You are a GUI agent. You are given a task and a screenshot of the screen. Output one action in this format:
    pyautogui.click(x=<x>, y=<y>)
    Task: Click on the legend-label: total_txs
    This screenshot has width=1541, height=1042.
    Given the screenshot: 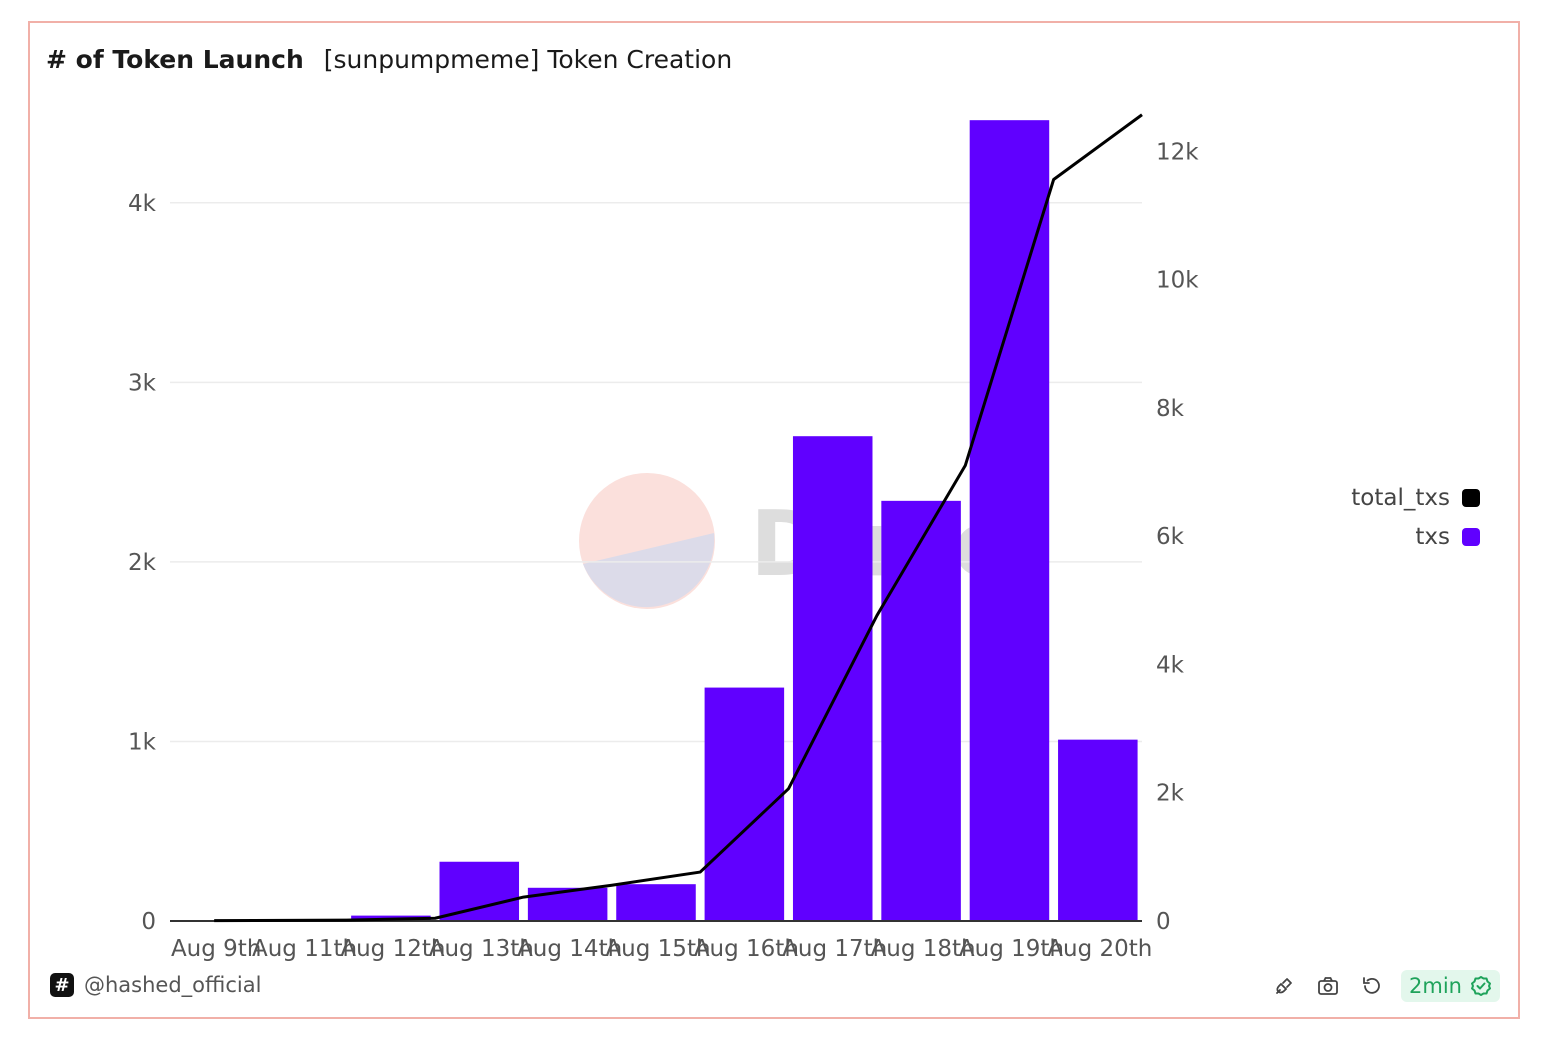 What is the action you would take?
    pyautogui.click(x=1400, y=497)
    